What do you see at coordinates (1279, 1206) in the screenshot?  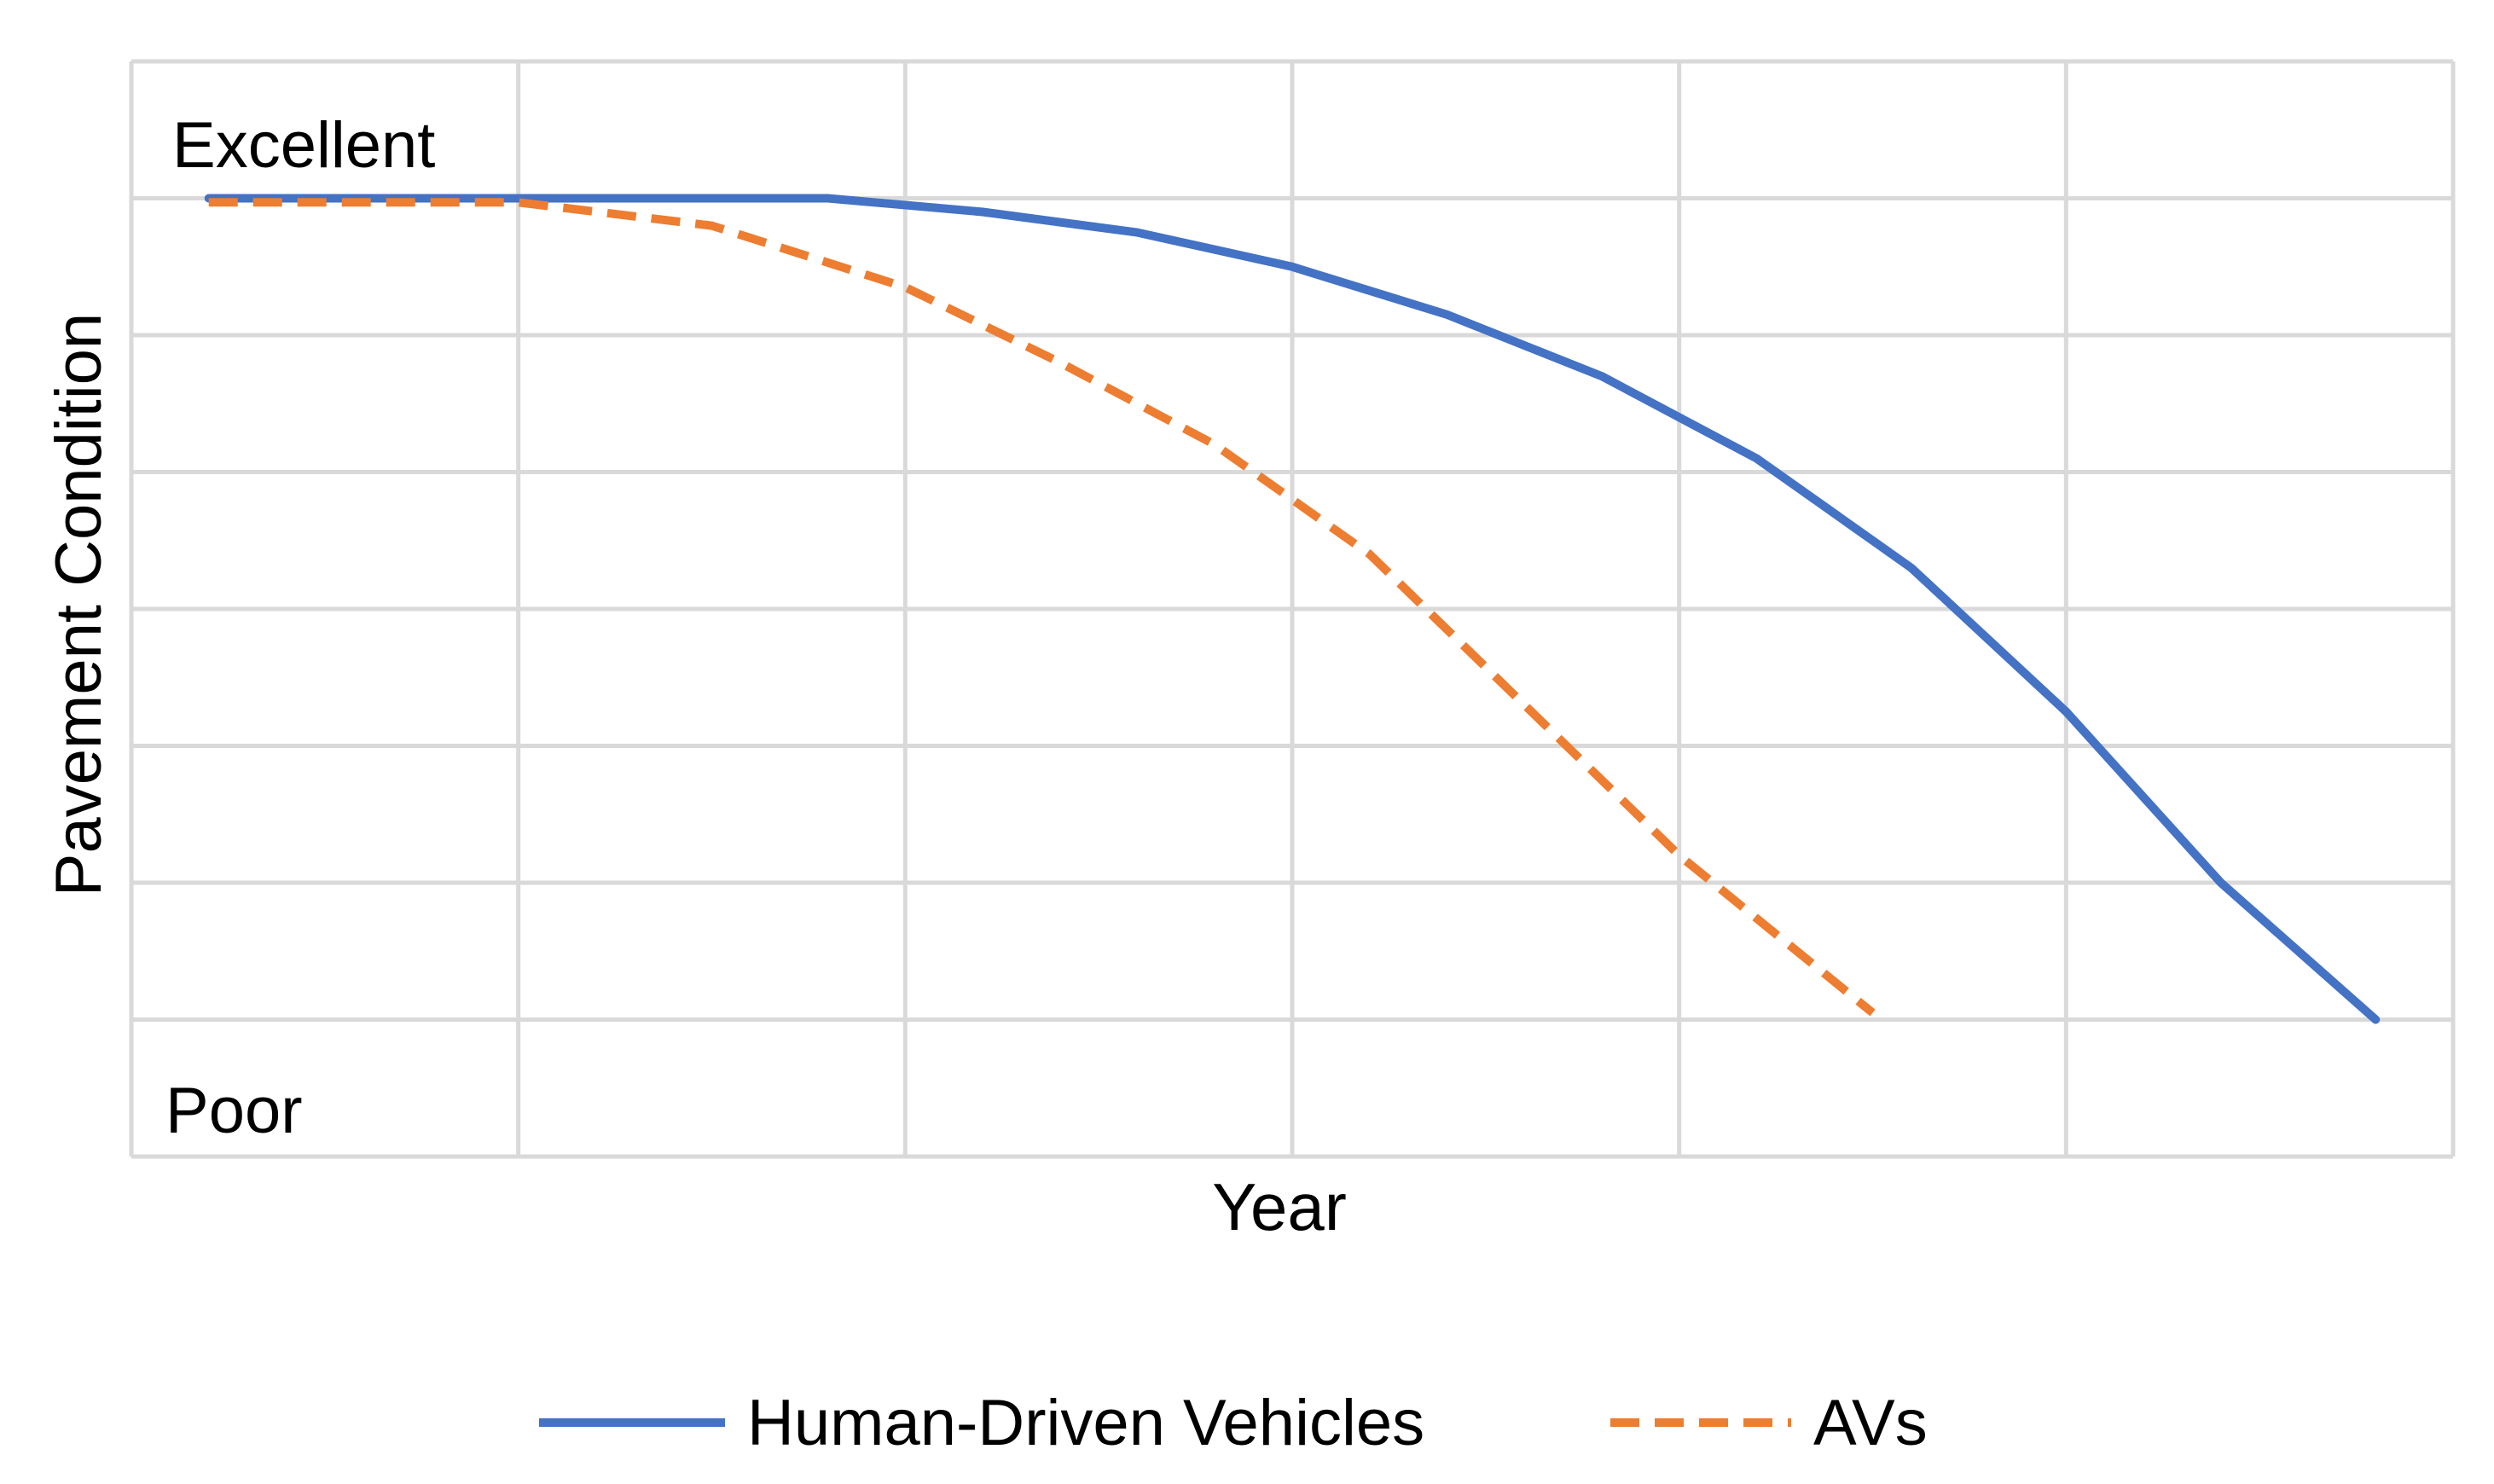 I see `x-axis-title: Year` at bounding box center [1279, 1206].